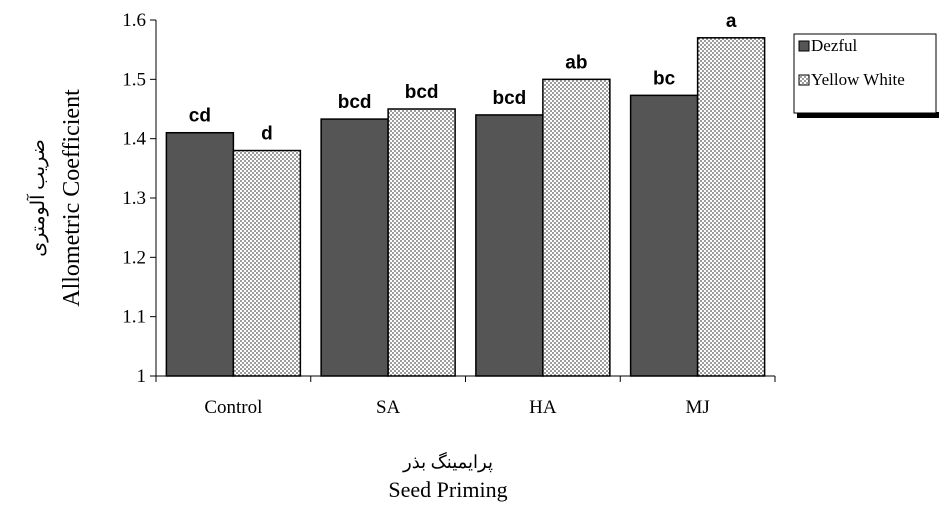 The height and width of the screenshot is (506, 940). I want to click on x-tick-label: HA, so click(543, 407).